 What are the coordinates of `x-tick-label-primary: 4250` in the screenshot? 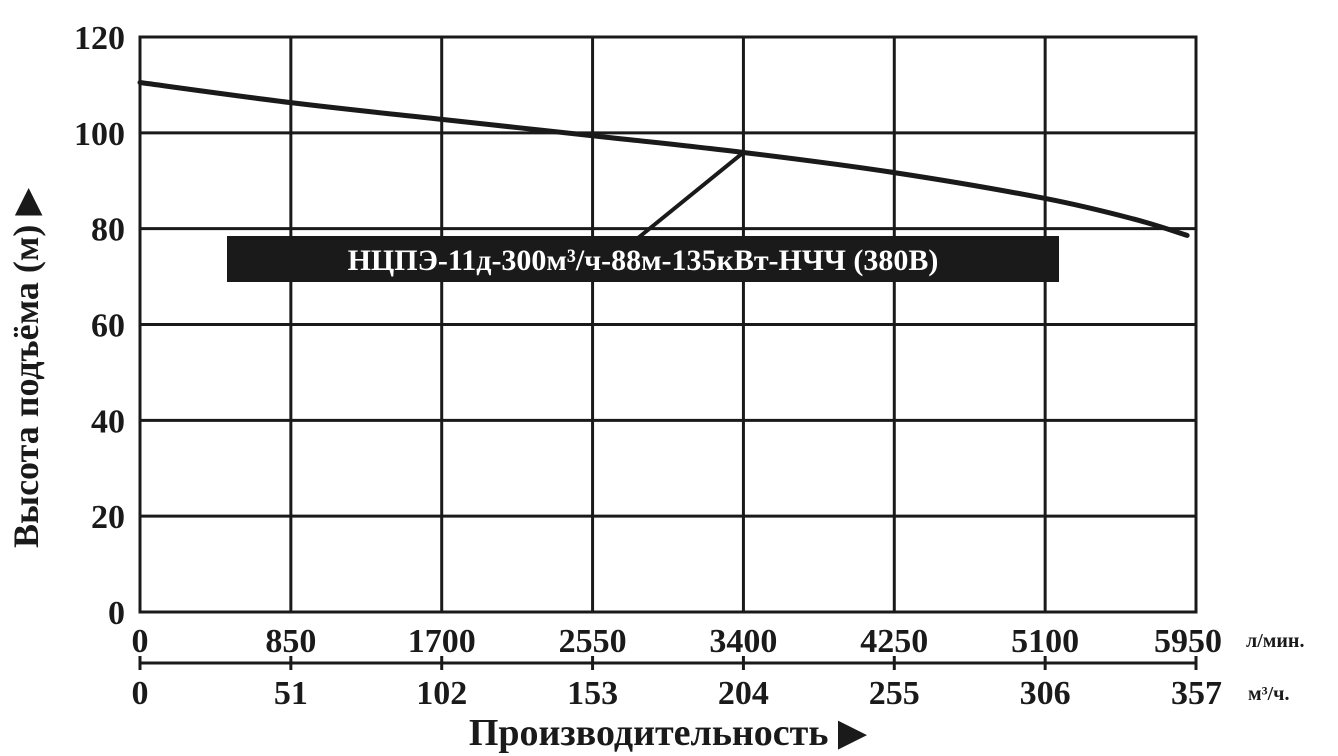 It's located at (894, 641).